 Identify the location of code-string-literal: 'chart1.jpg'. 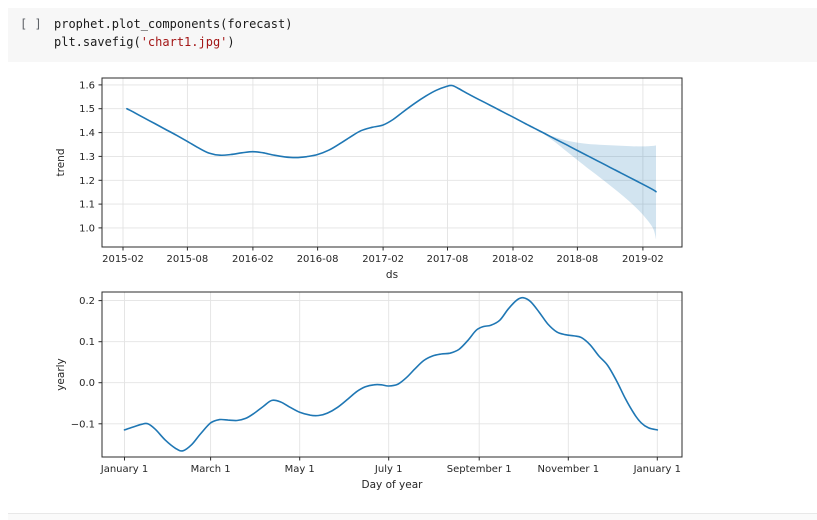
(184, 42).